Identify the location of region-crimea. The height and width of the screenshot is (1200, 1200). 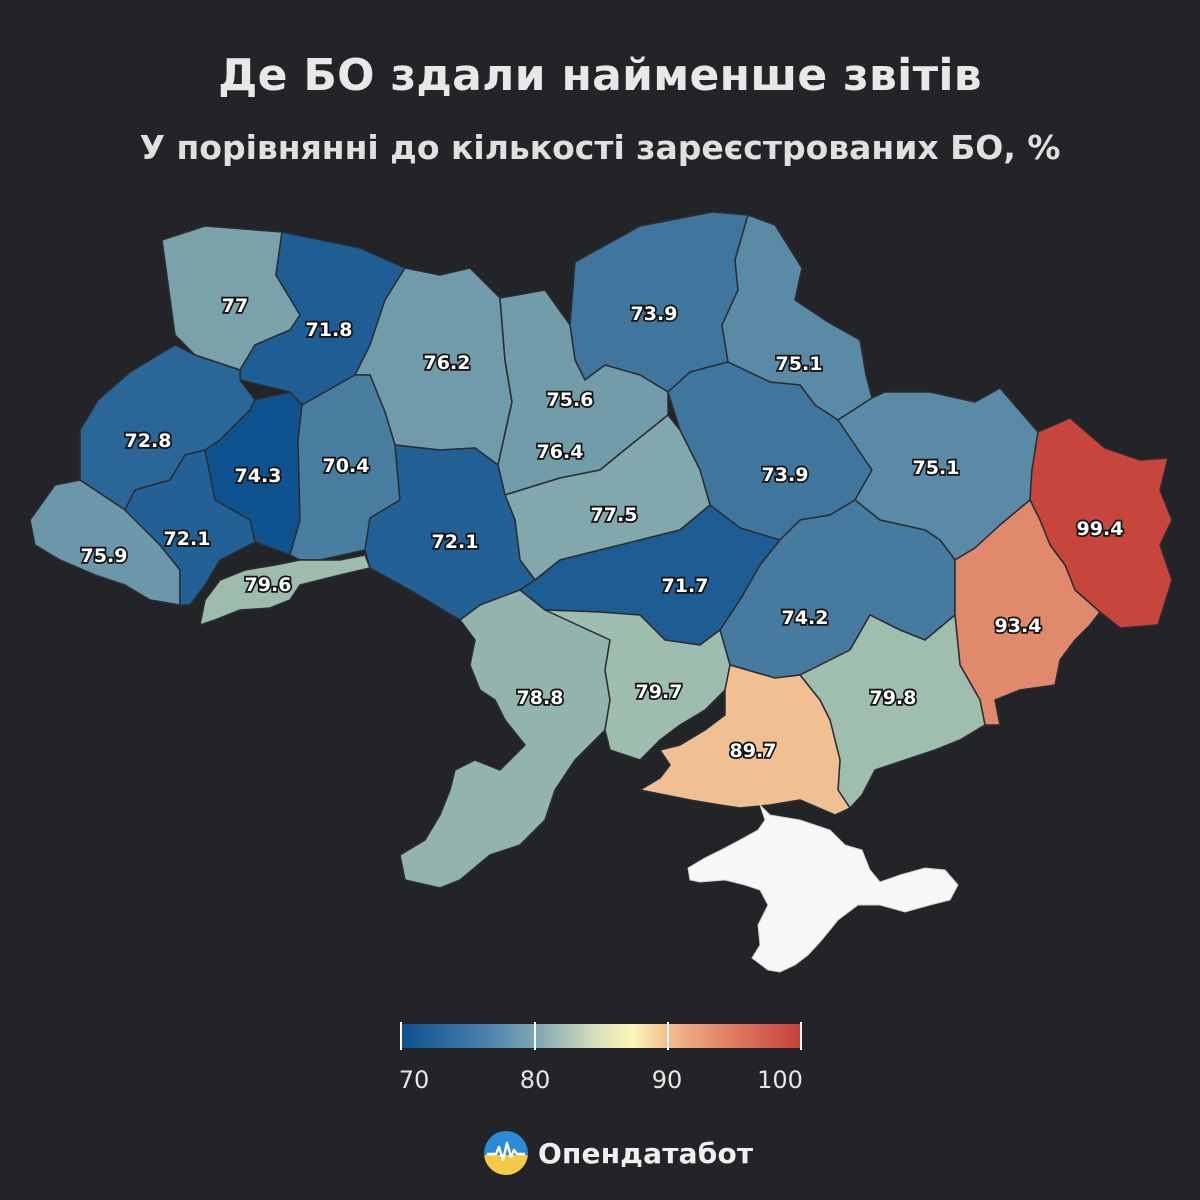
(823, 888).